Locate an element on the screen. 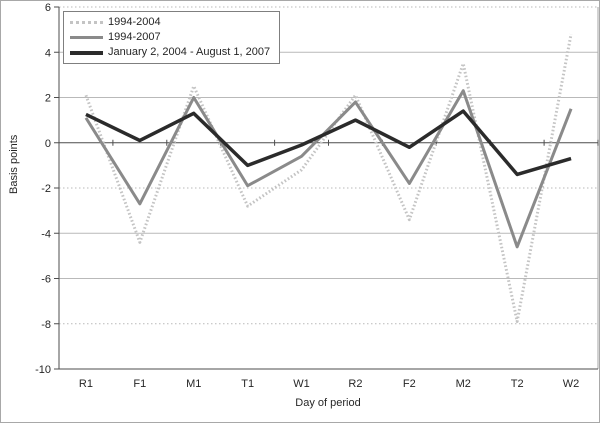 The height and width of the screenshot is (423, 600). legend-line-swatch-dotted is located at coordinates (86, 22).